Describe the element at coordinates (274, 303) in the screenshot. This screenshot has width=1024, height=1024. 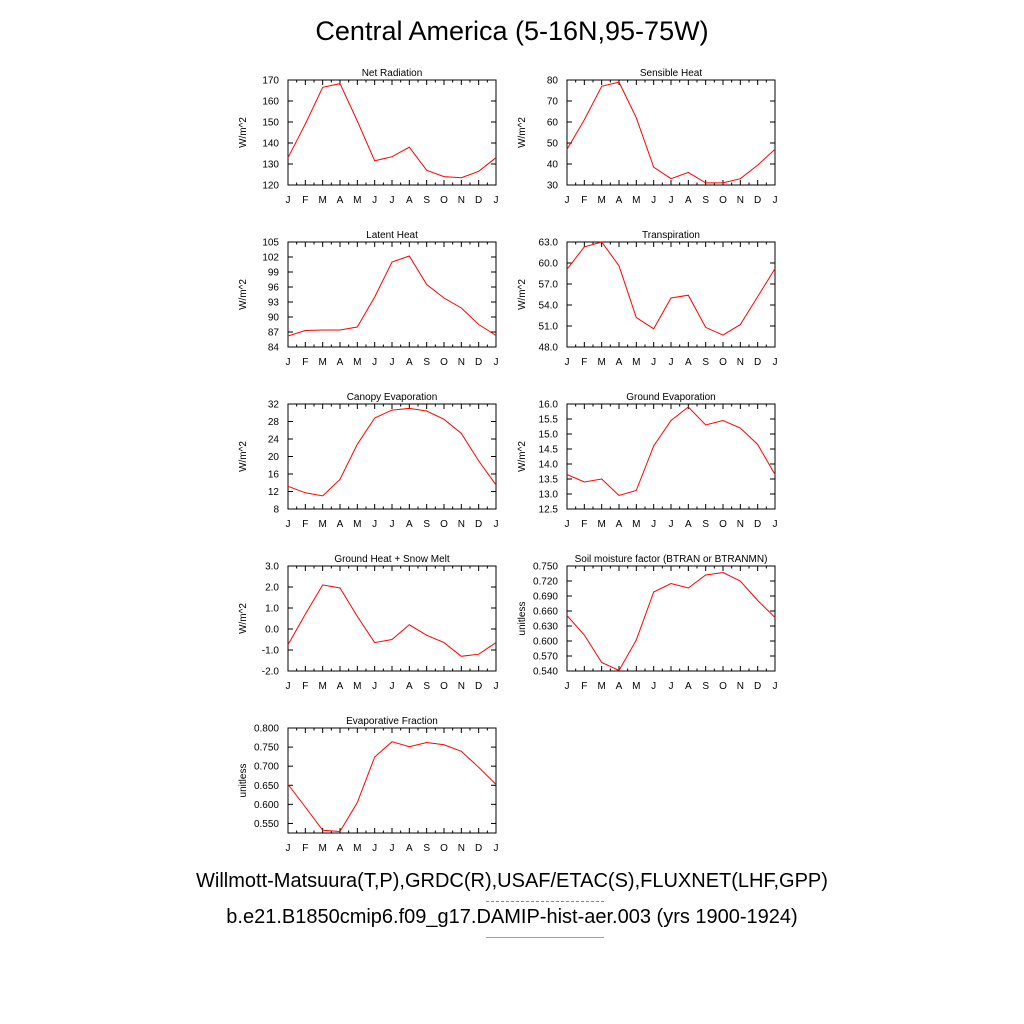
I see `y-tick-label: 93` at that location.